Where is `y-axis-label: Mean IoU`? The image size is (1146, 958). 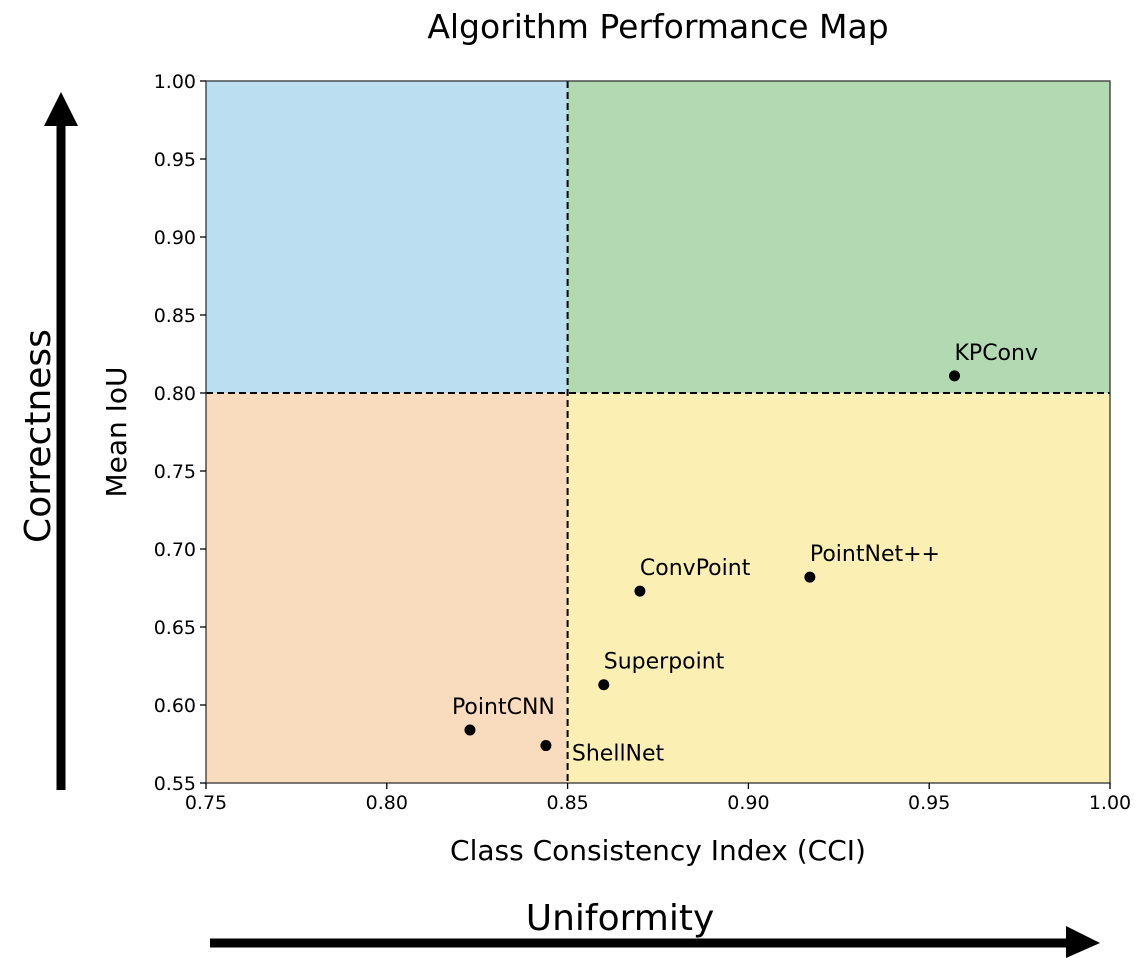 y-axis-label: Mean IoU is located at coordinates (116, 431).